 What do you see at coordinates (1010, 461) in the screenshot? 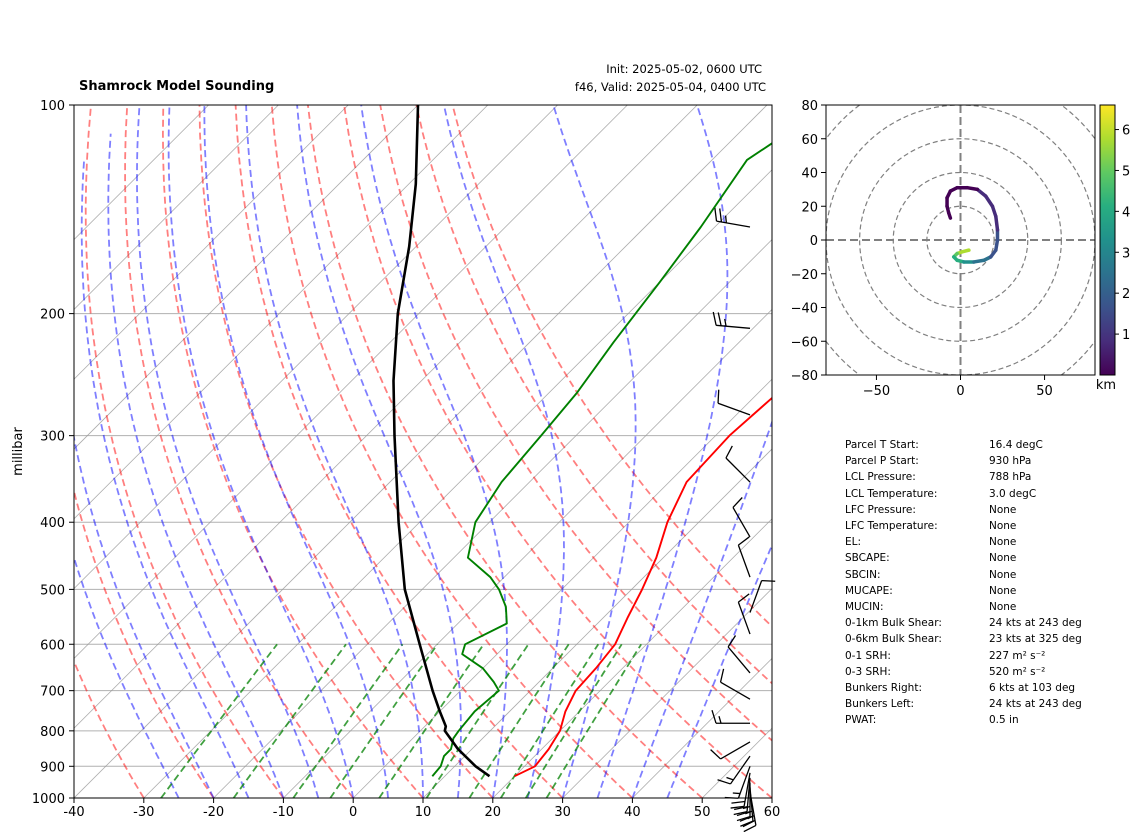
I see `stat-value: 930 hPa` at bounding box center [1010, 461].